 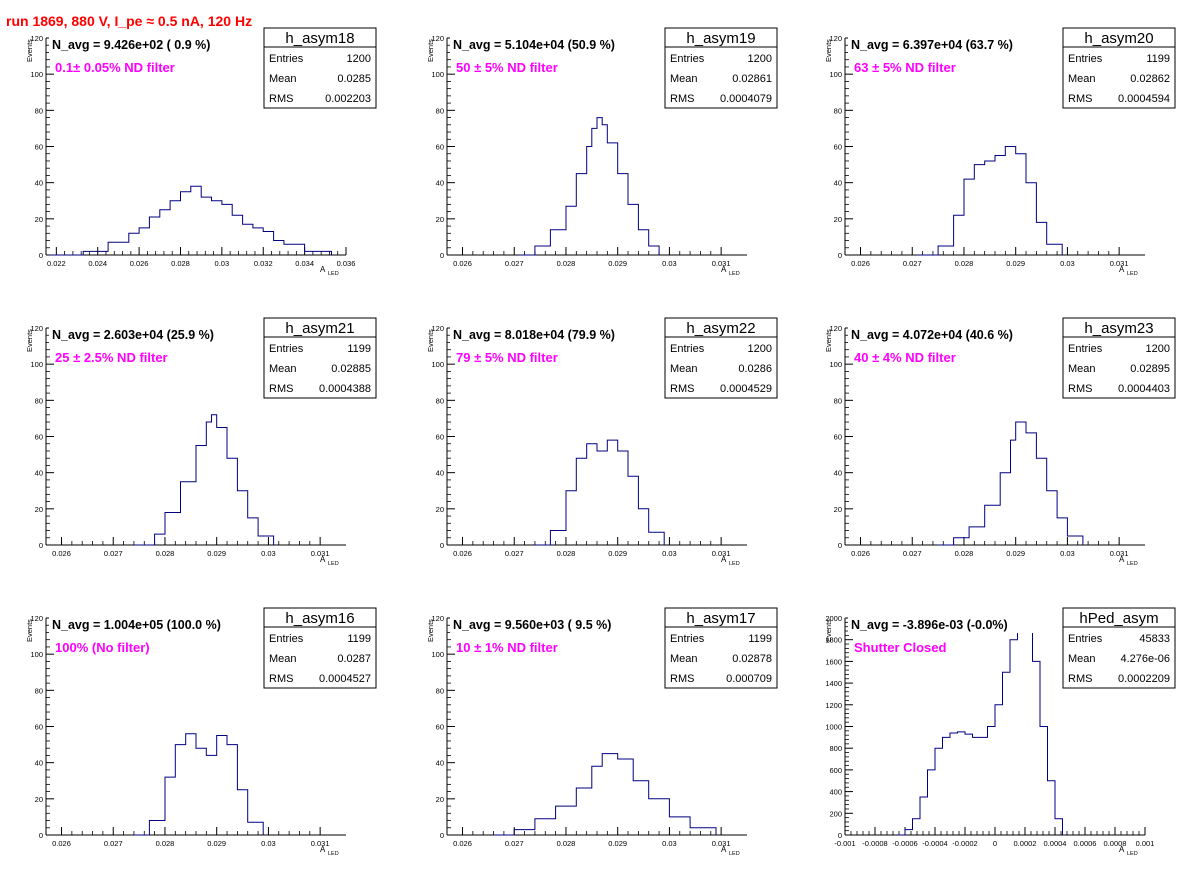 I want to click on stats-rms-value: 0.0004388, so click(x=345, y=389).